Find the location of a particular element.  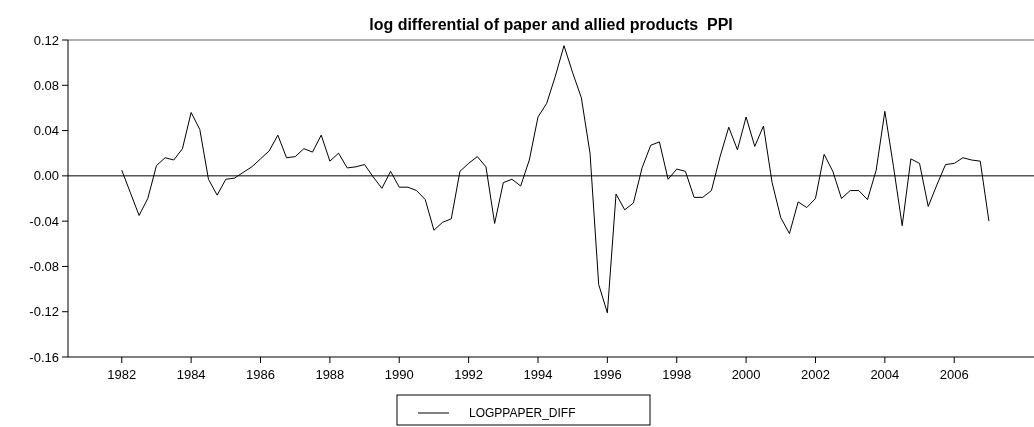

x-tick-label: 1992 is located at coordinates (469, 374).